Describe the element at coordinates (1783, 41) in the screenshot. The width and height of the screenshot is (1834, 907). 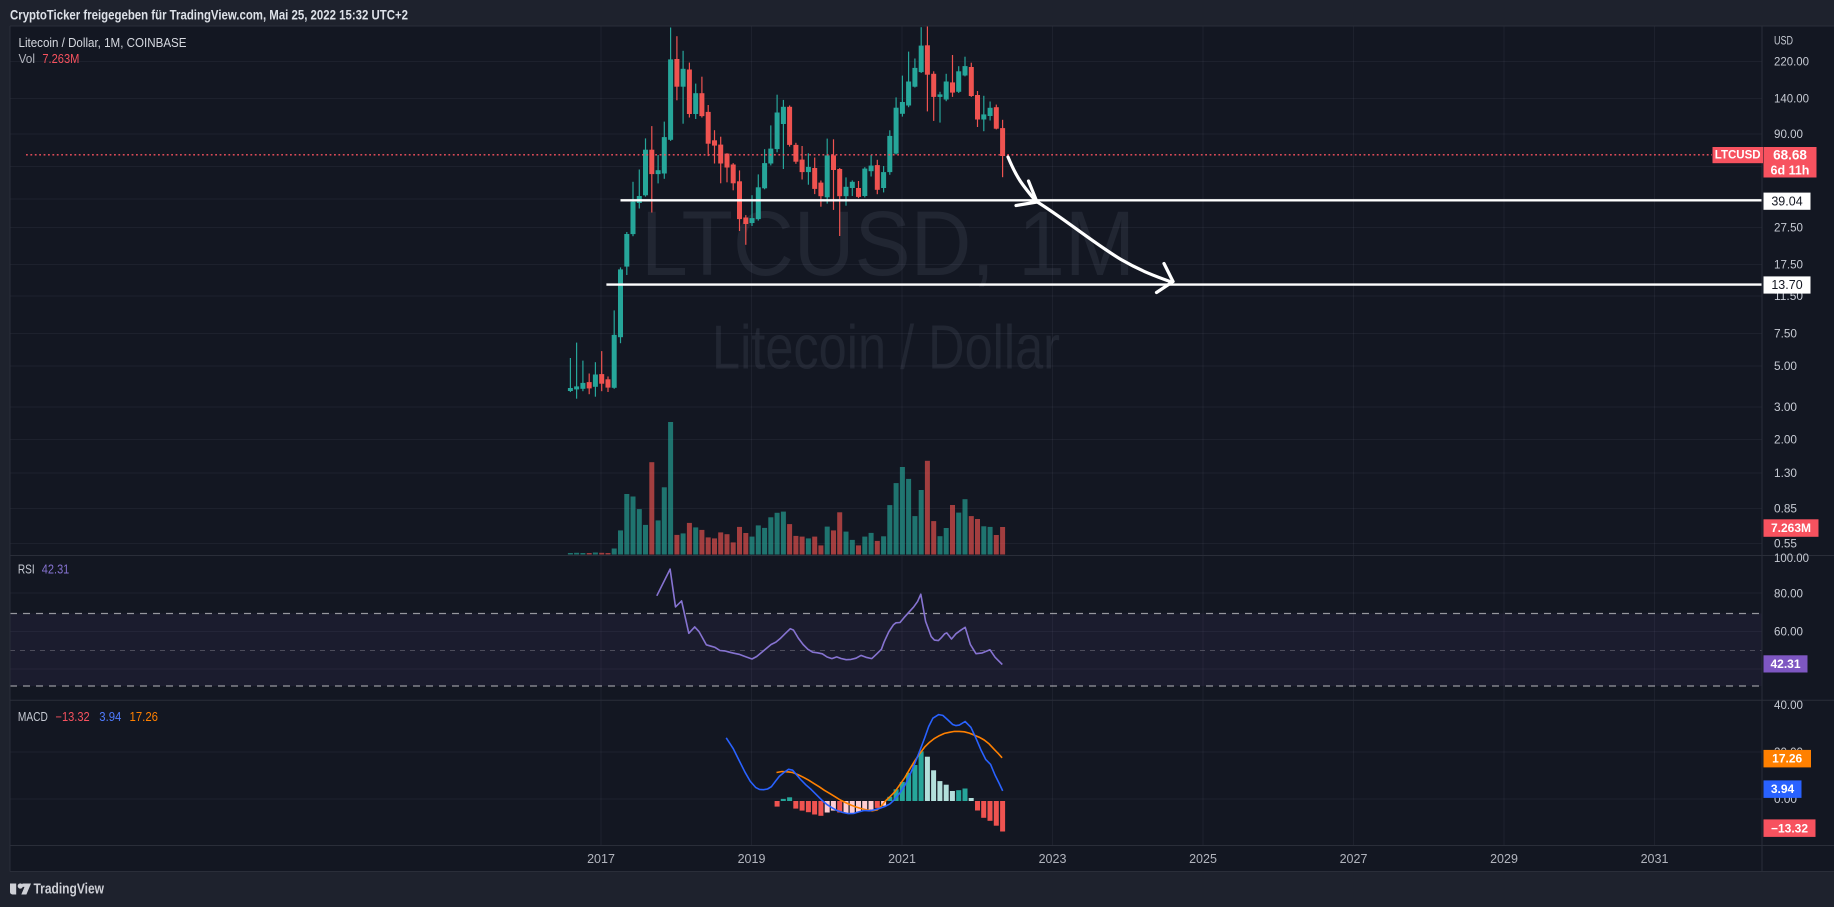
I see `svg-text: USD` at that location.